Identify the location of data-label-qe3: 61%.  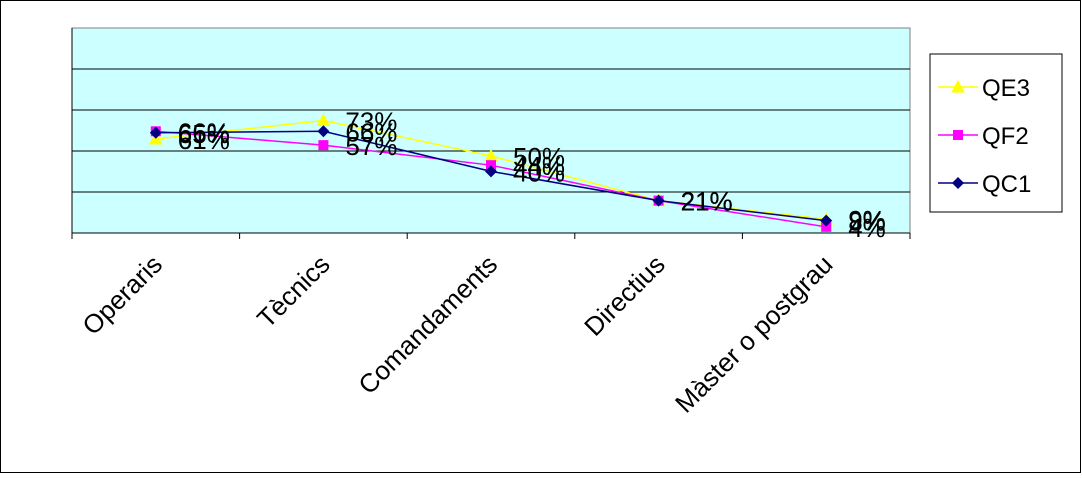
(204, 140).